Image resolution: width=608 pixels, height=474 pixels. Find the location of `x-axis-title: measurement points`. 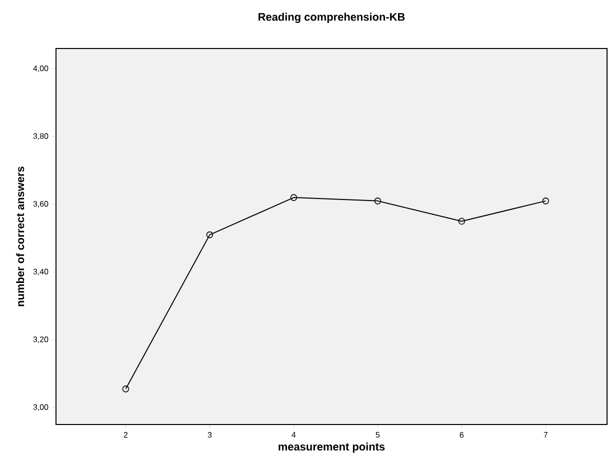

x-axis-title: measurement points is located at coordinates (331, 447).